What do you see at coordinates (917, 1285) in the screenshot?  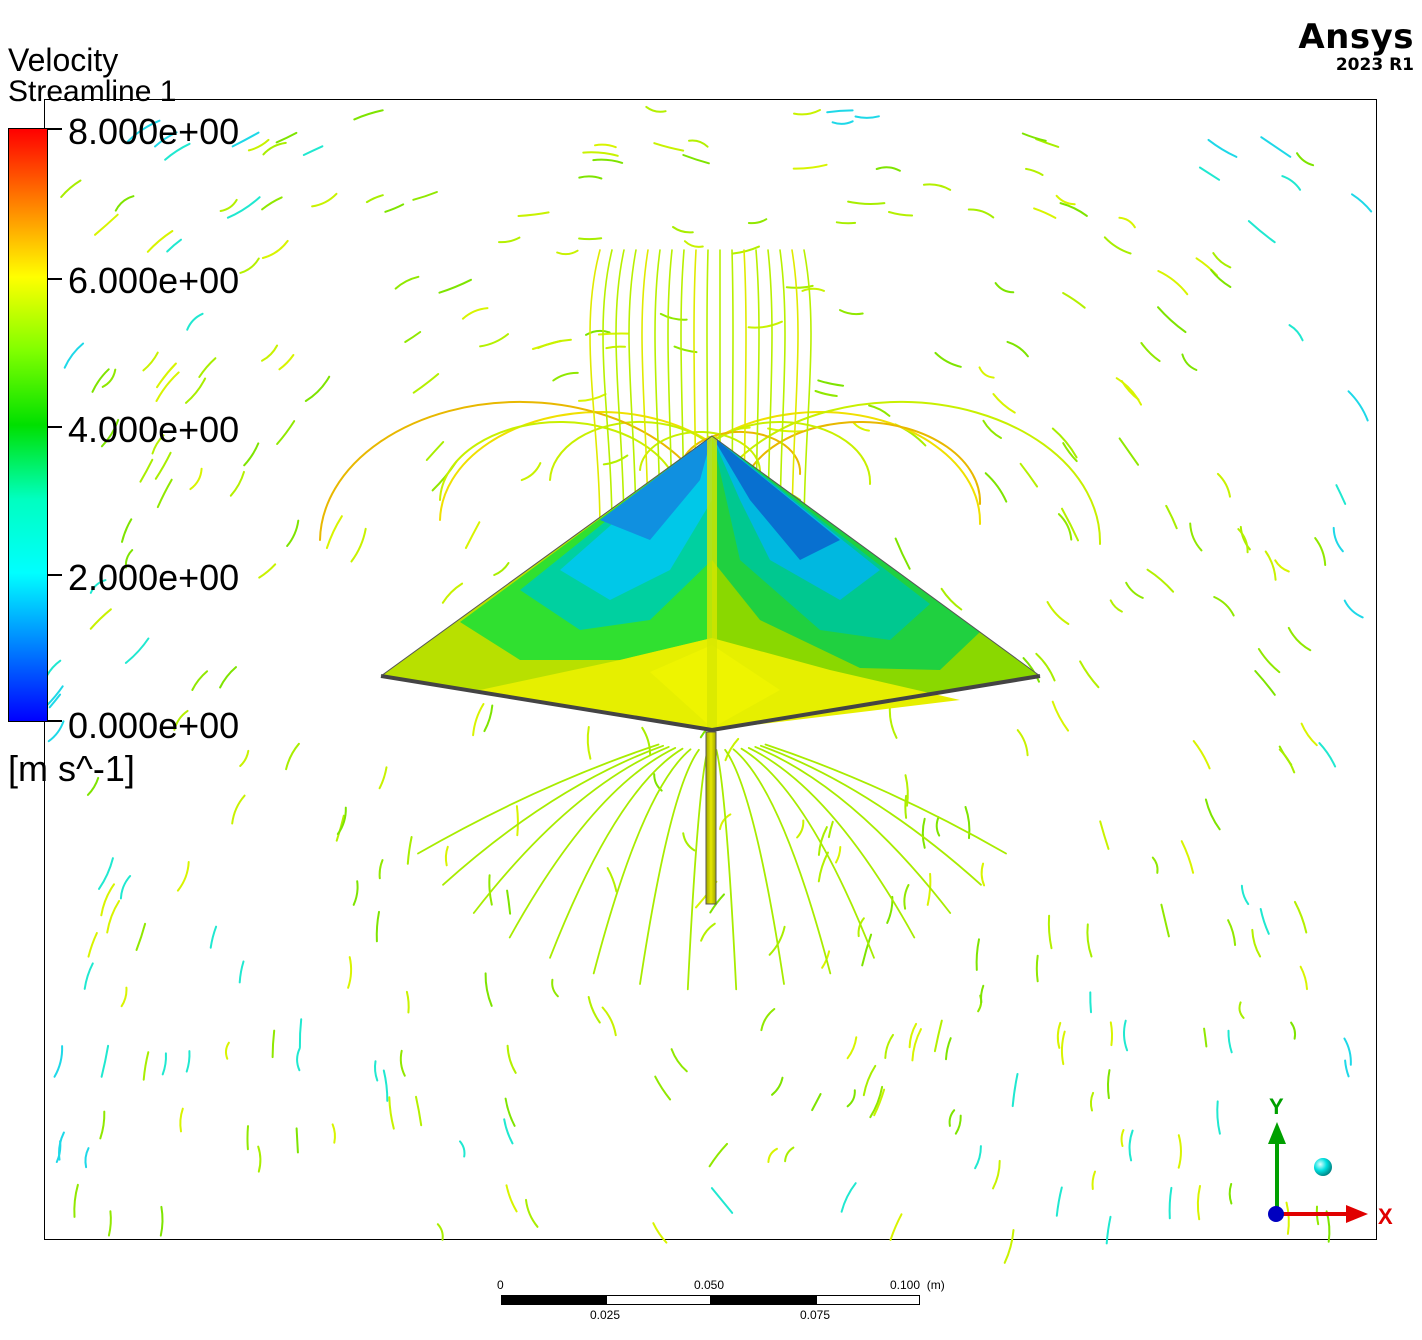 I see `scale-label: 0.100 (m)` at bounding box center [917, 1285].